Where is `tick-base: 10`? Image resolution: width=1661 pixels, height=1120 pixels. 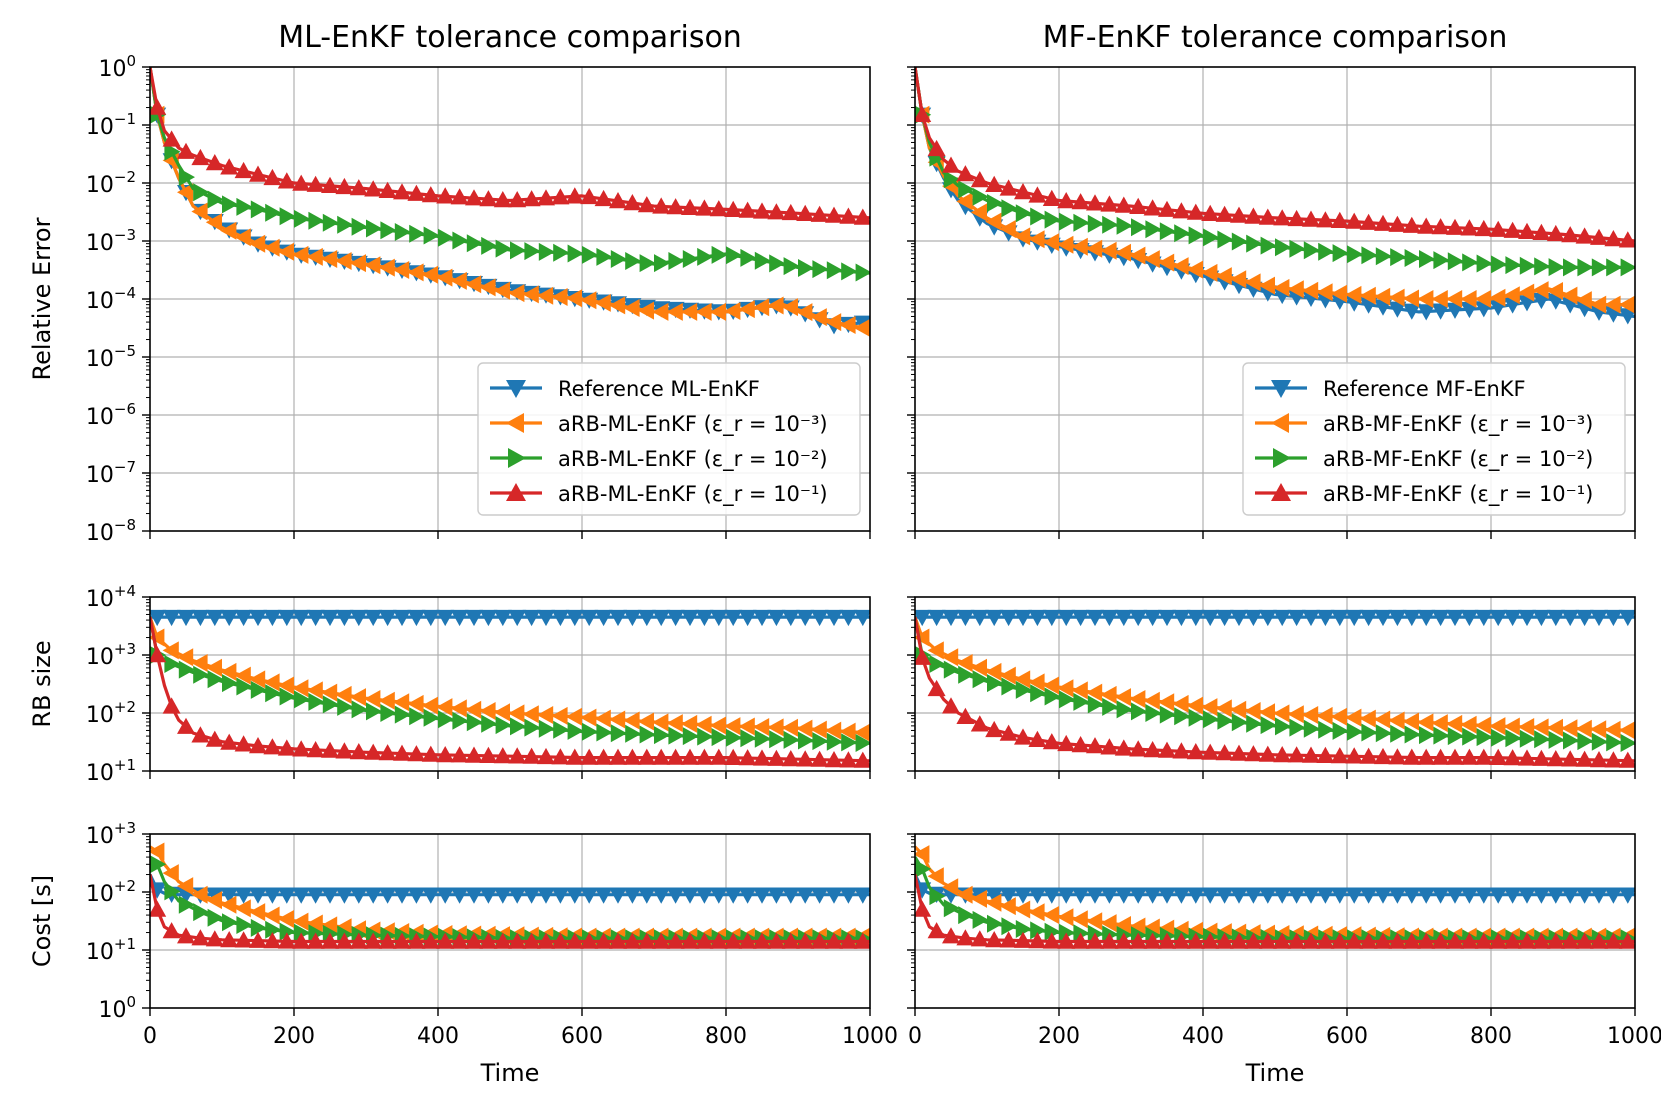
tick-base: 10 is located at coordinates (100, 952).